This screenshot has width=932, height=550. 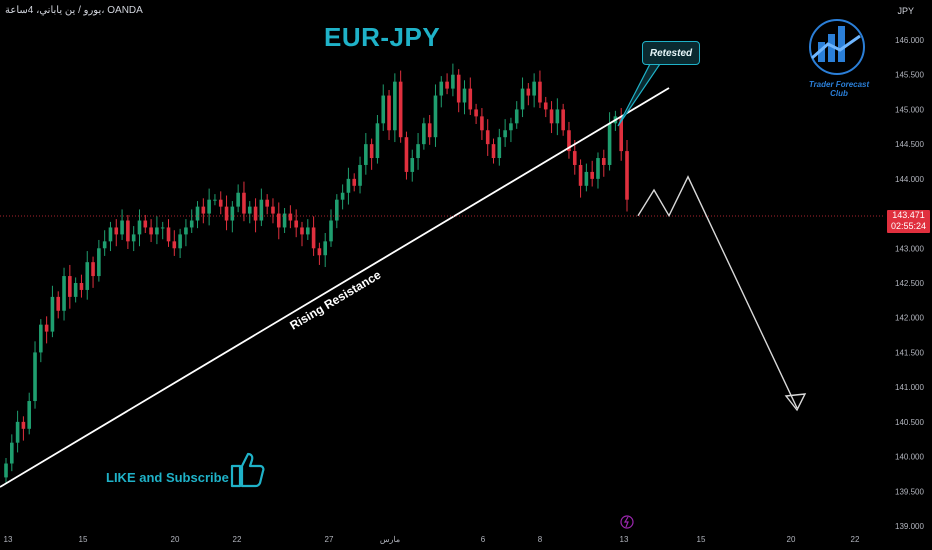 What do you see at coordinates (839, 89) in the screenshot?
I see `brand-name: Trader Forecast Club` at bounding box center [839, 89].